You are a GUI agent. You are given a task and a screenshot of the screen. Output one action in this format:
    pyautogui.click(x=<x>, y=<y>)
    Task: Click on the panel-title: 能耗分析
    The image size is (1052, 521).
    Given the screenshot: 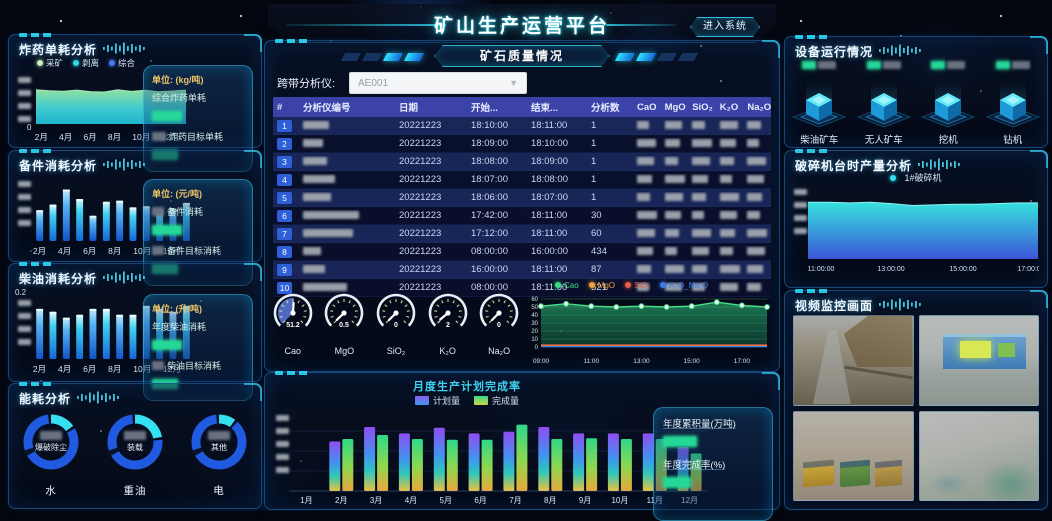 What is the action you would take?
    pyautogui.click(x=45, y=398)
    